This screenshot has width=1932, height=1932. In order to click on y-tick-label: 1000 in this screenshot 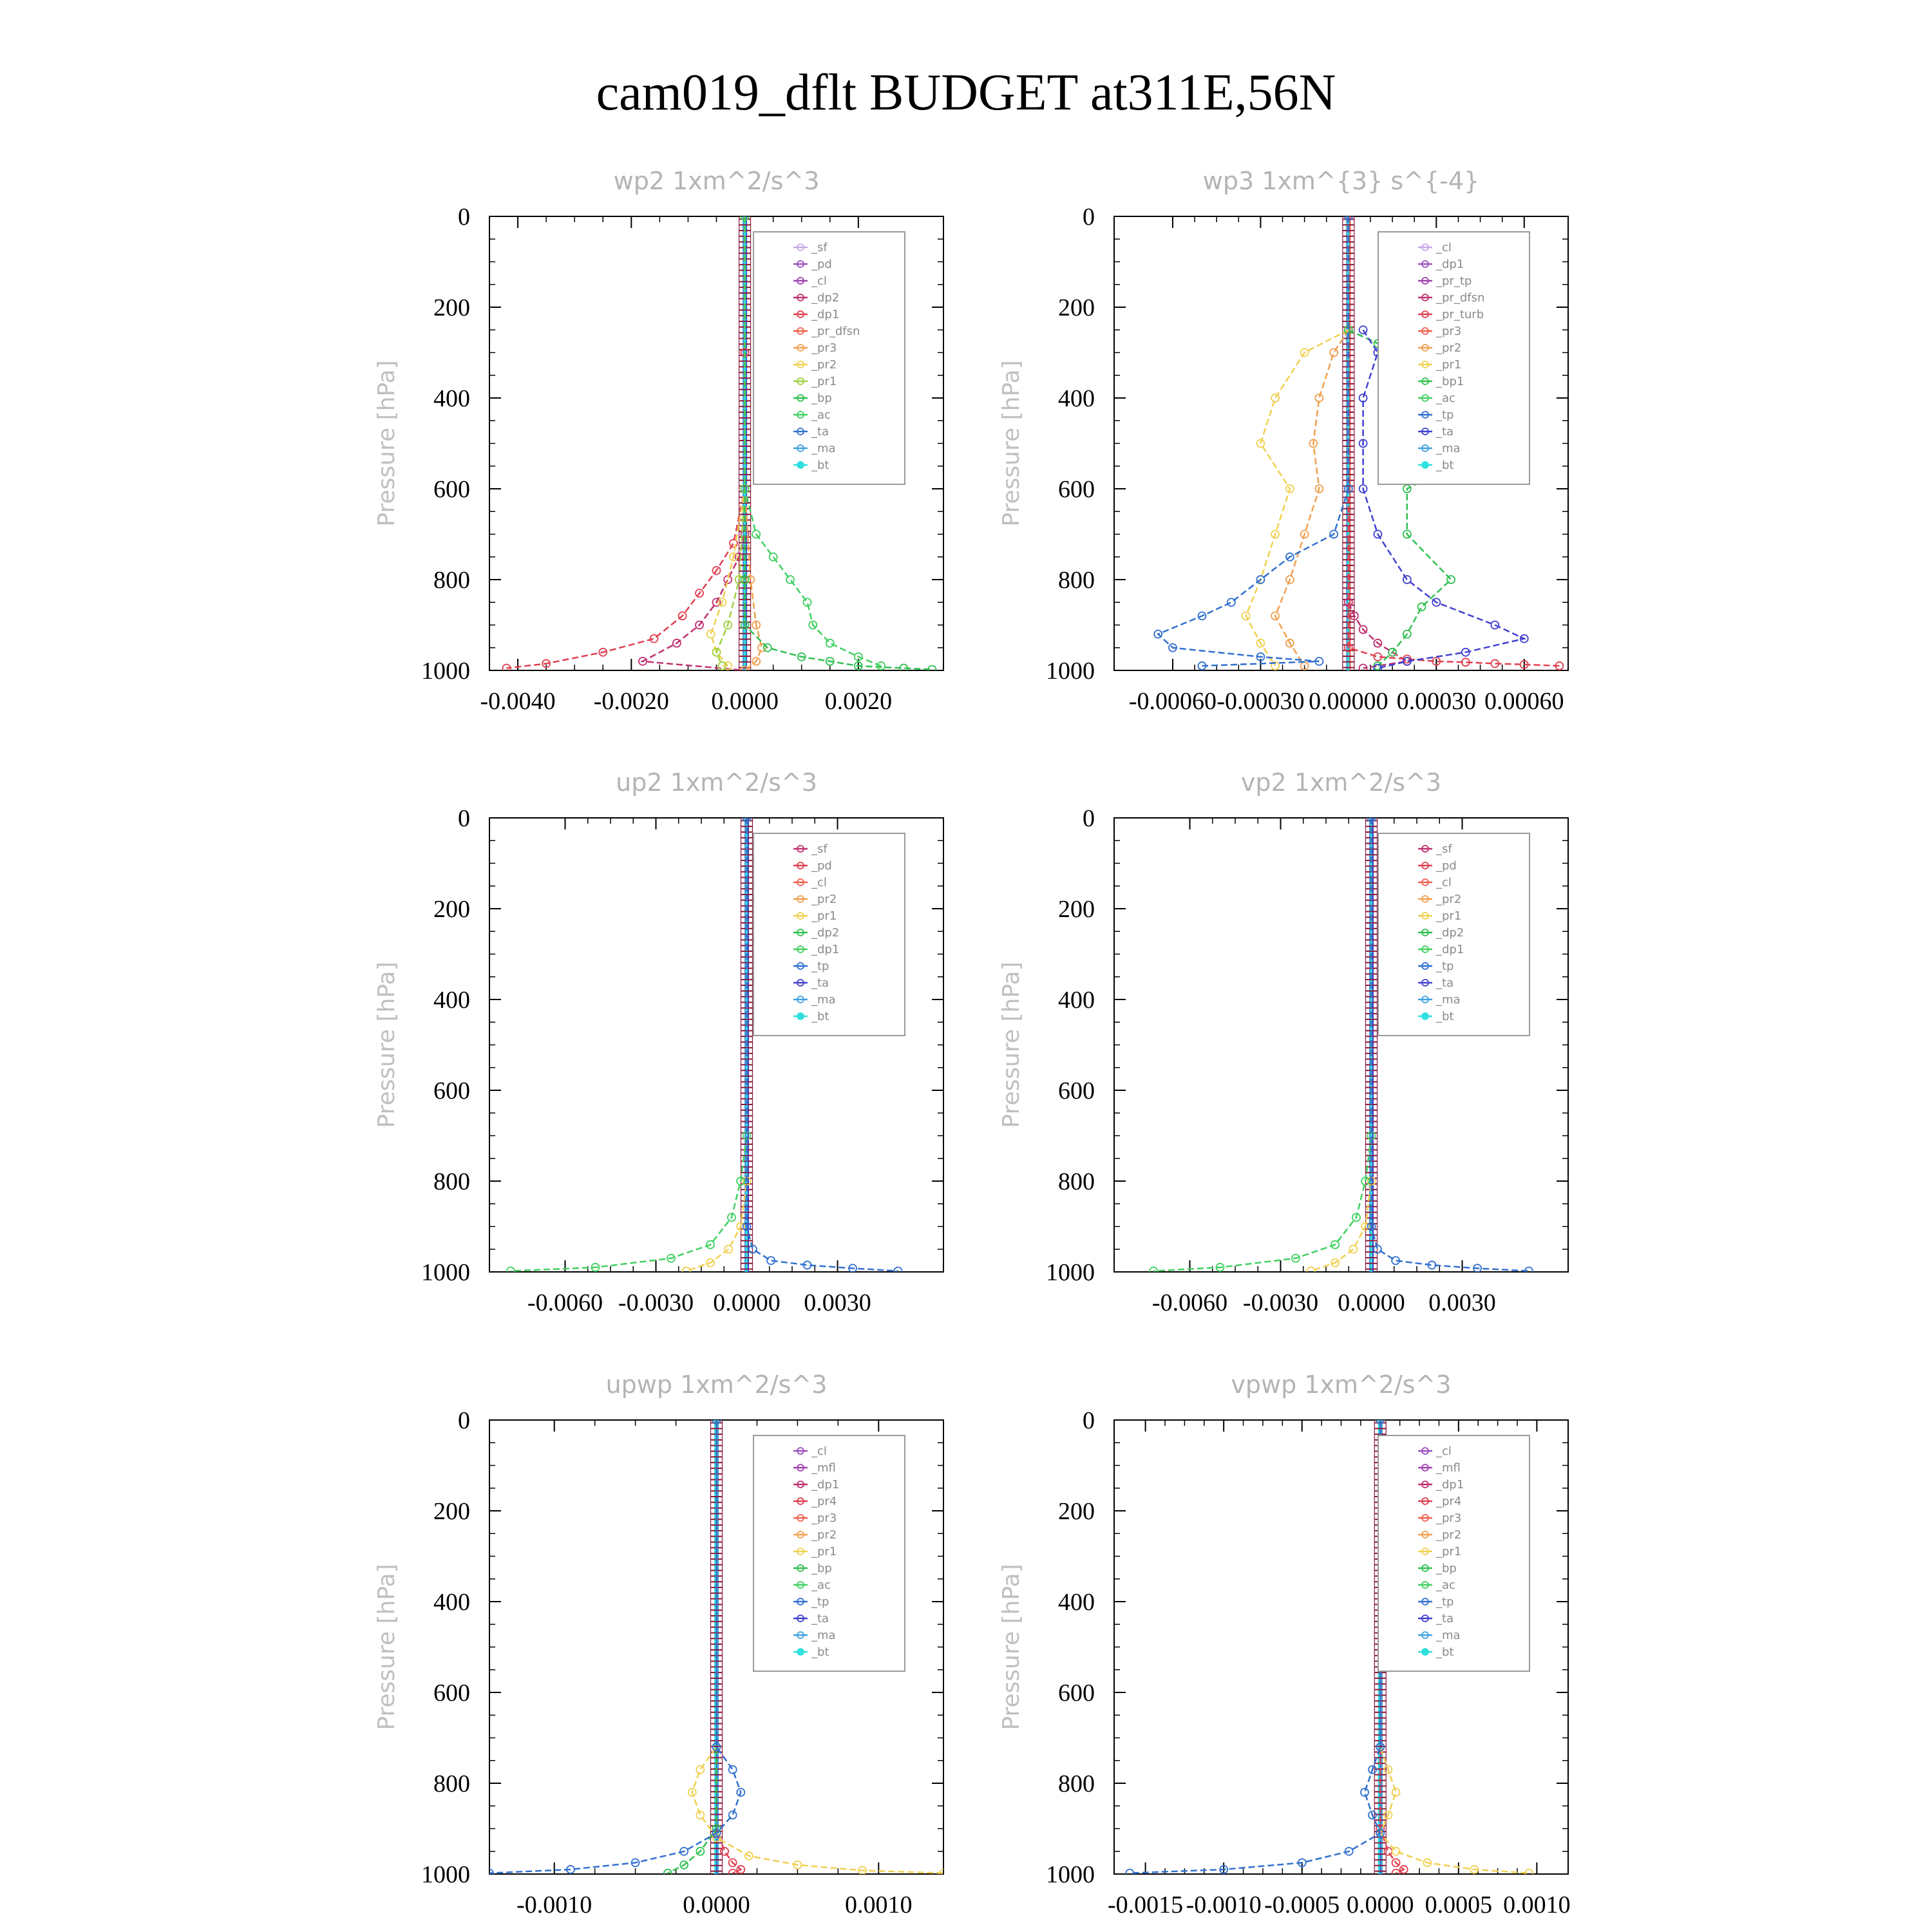, I will do `click(446, 1874)`.